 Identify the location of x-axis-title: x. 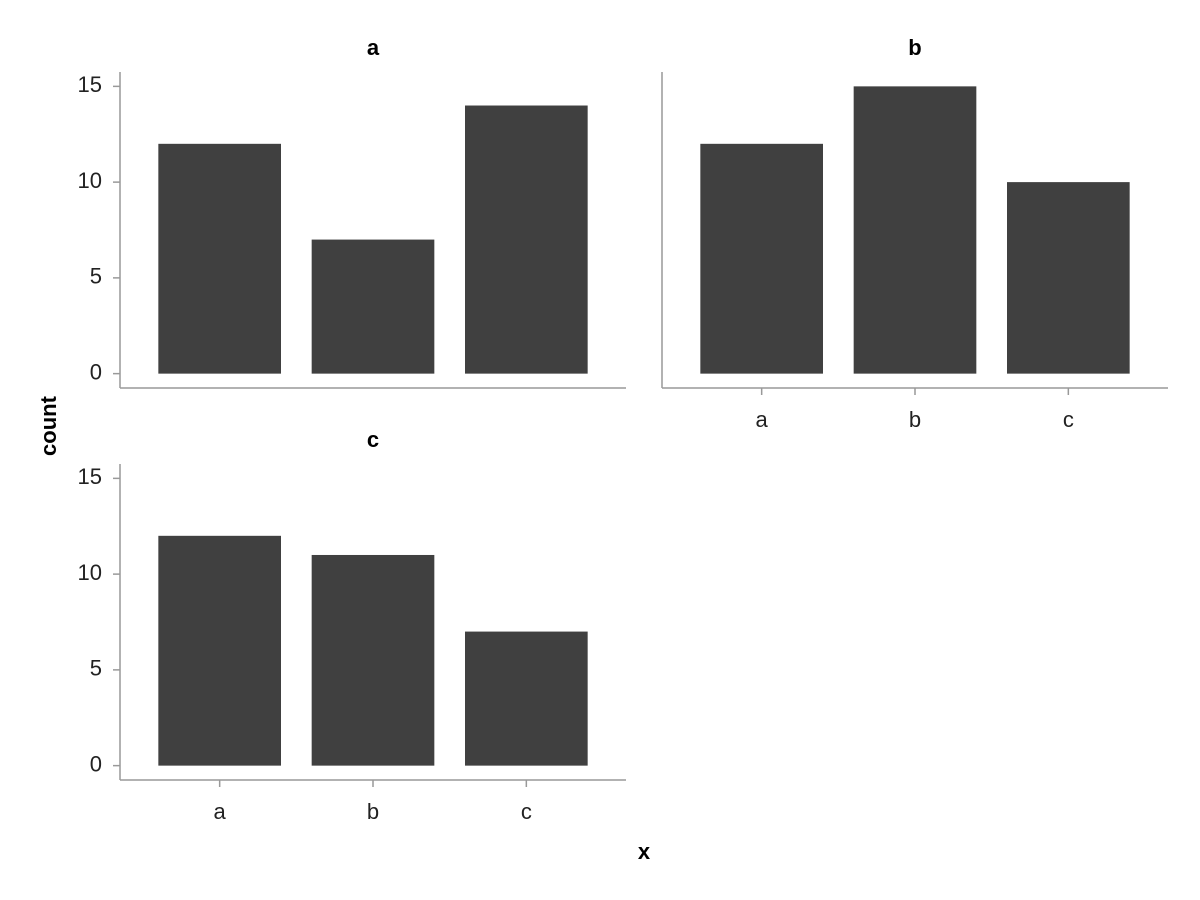
(644, 851).